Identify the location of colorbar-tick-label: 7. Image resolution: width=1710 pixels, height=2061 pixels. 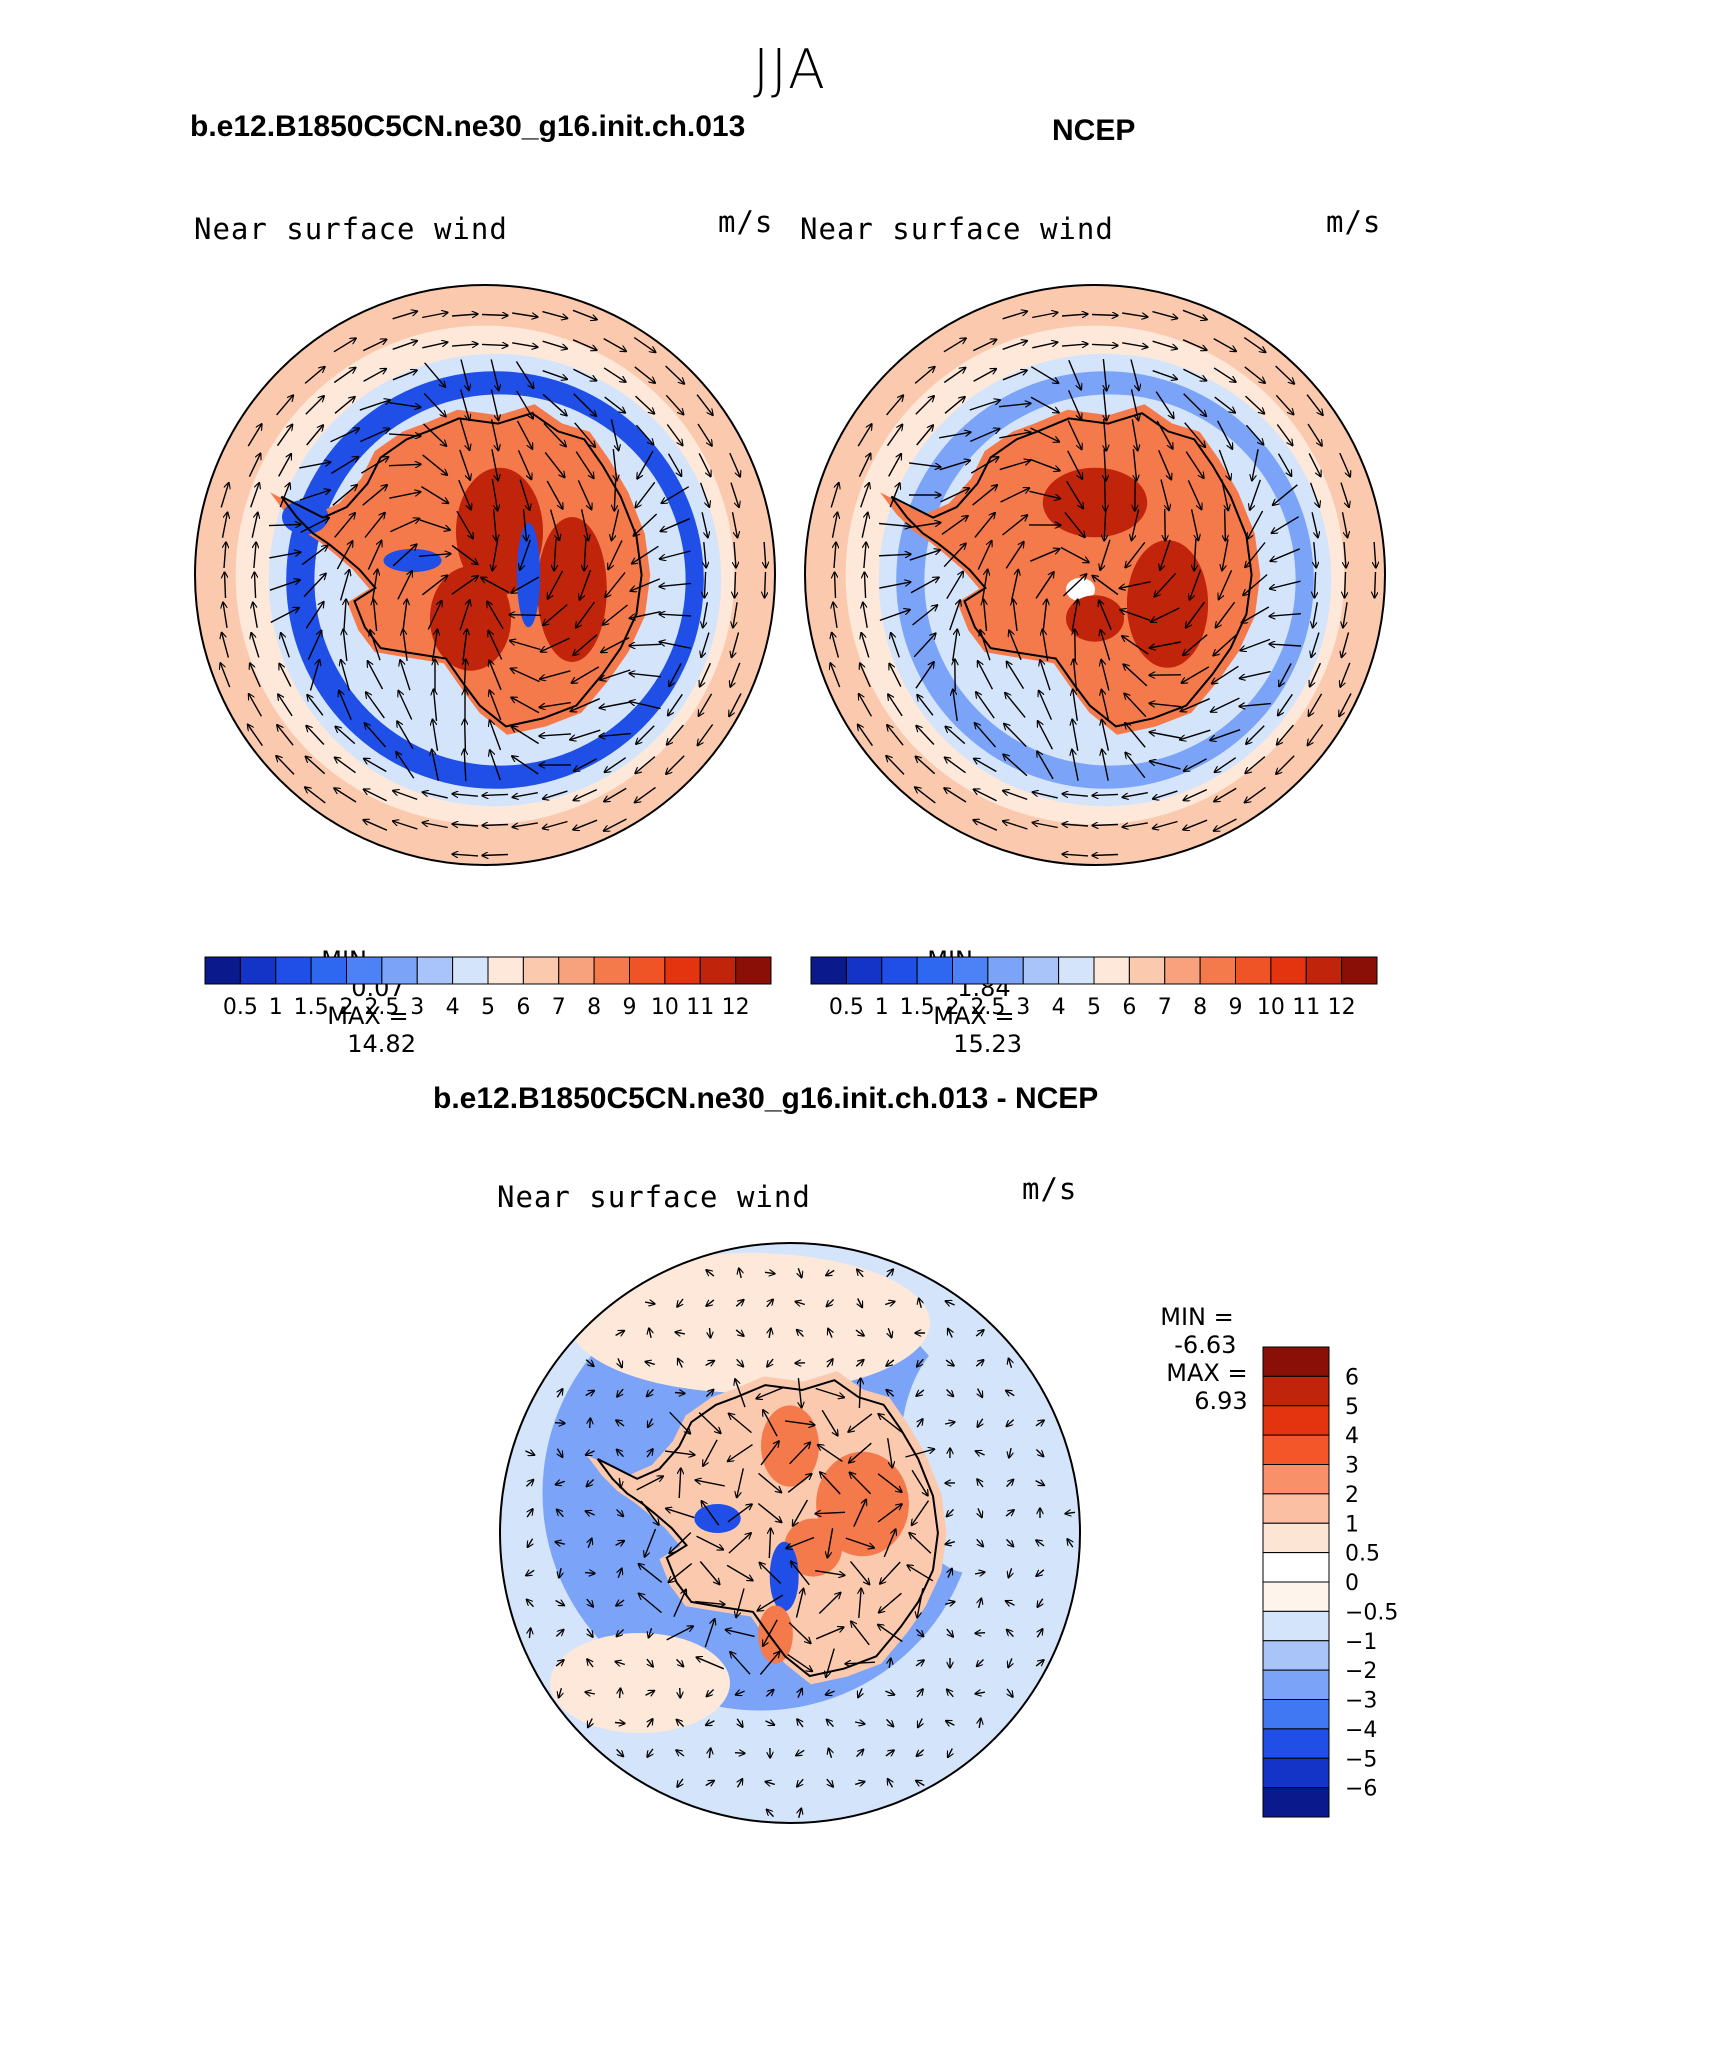
(559, 1007).